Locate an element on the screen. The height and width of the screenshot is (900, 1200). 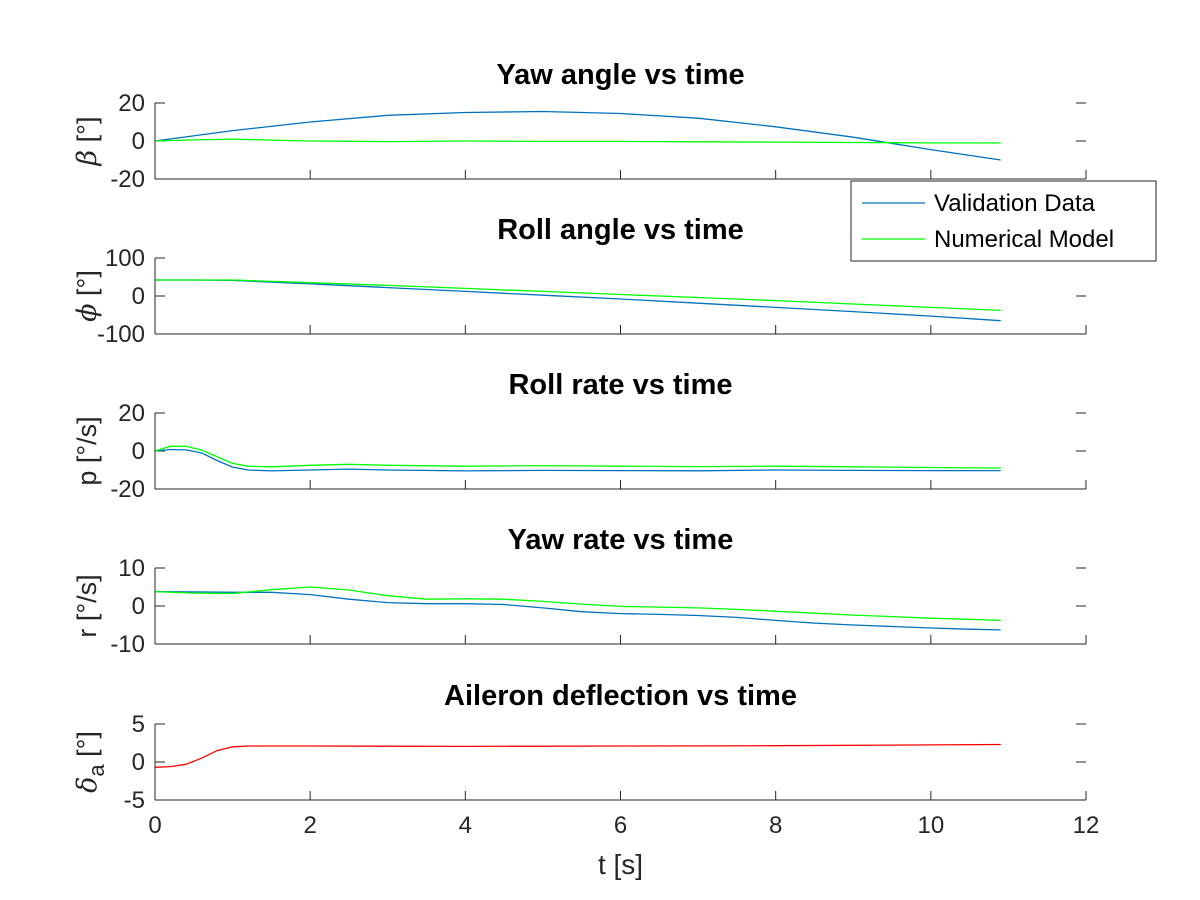
y-axis-label-subscript: a is located at coordinates (96, 770).